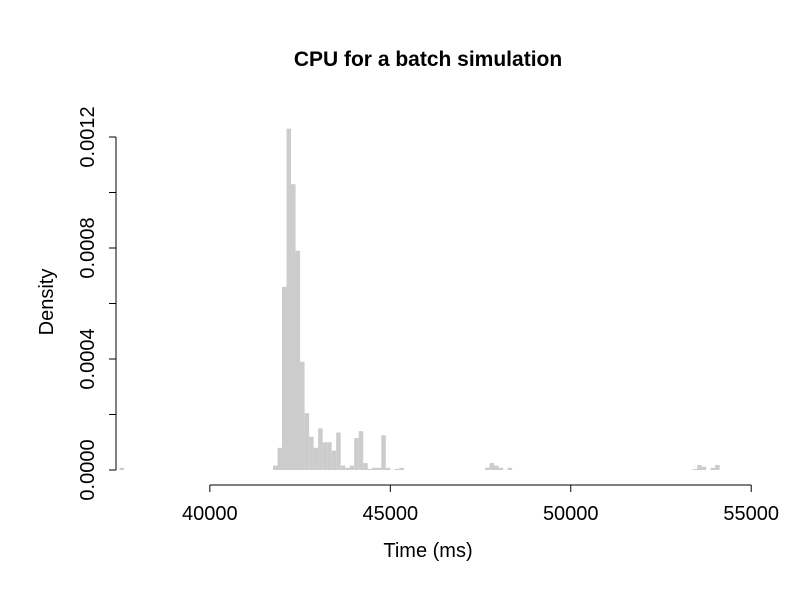 The width and height of the screenshot is (800, 600). Describe the element at coordinates (751, 514) in the screenshot. I see `x-tick-label: 55000` at that location.